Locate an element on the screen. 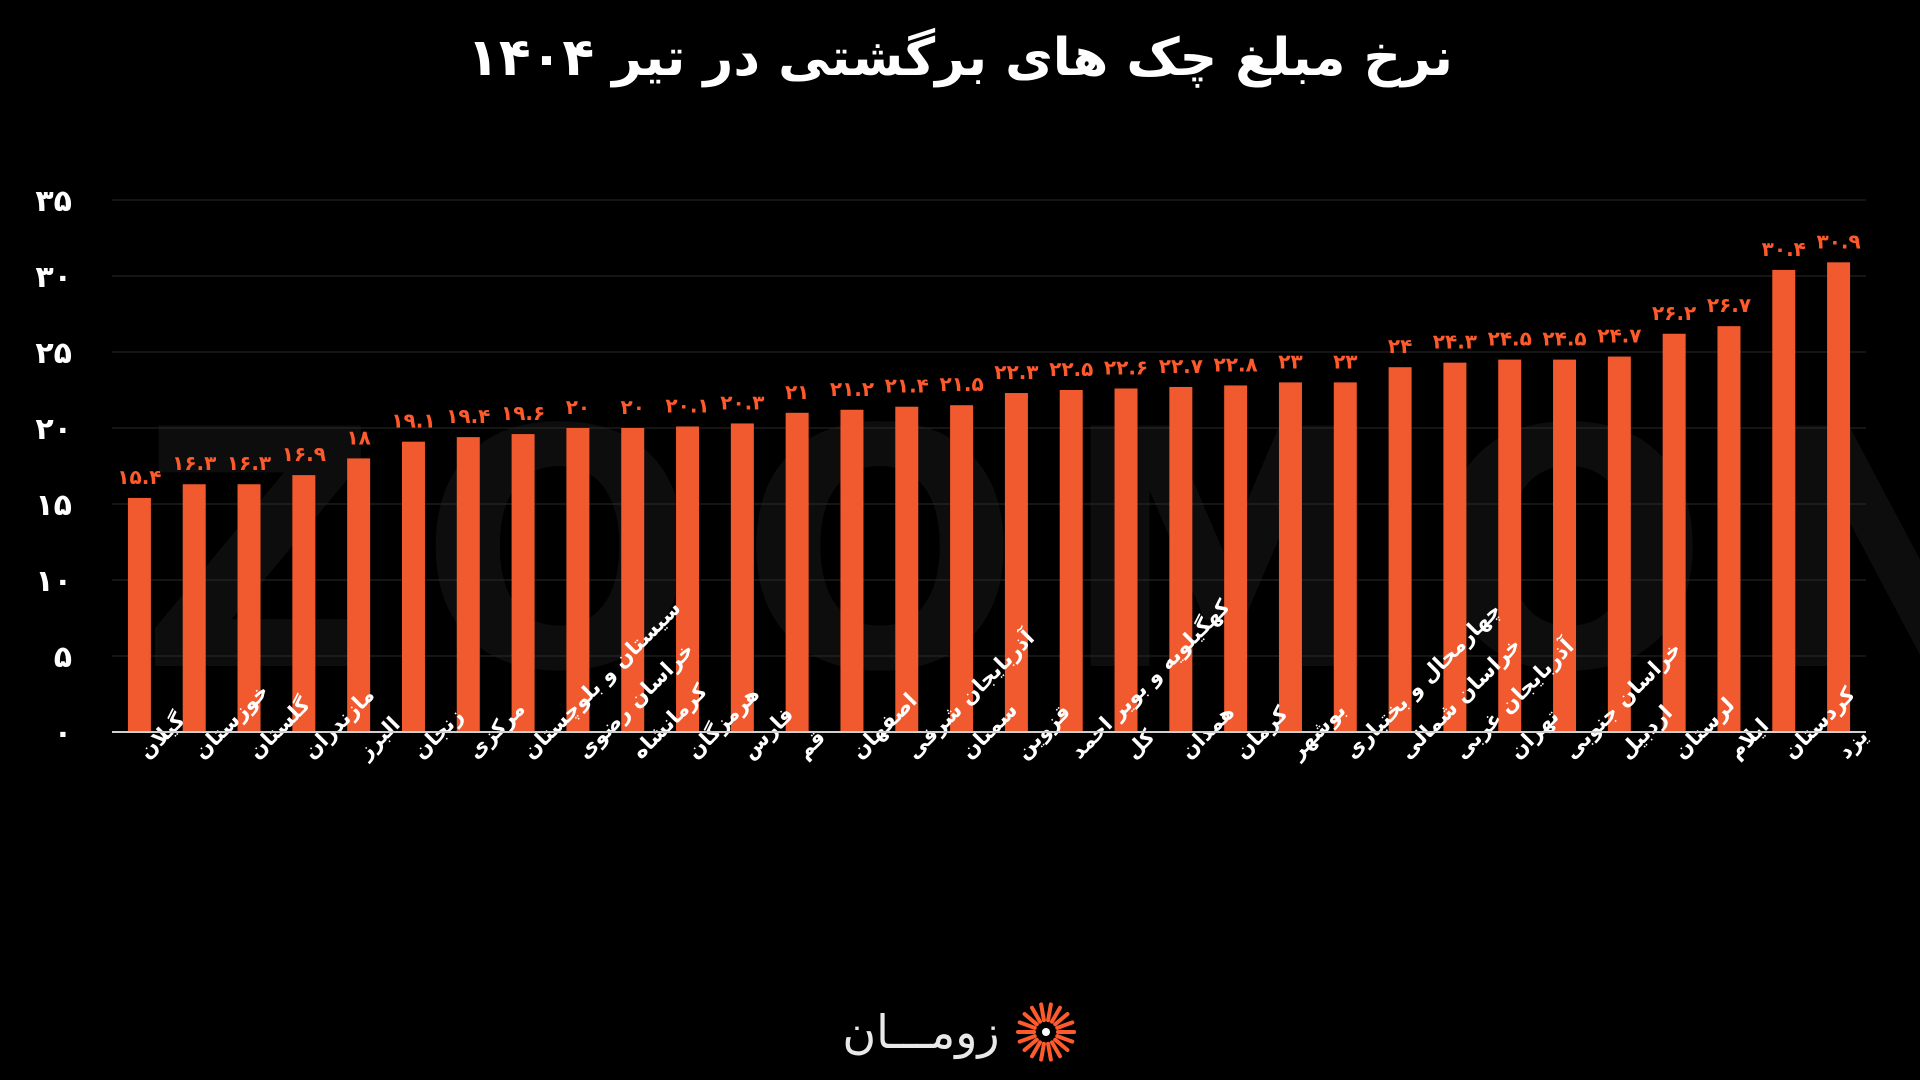 The height and width of the screenshot is (1080, 1920). value-label: ۲۰.۳ is located at coordinates (742, 402).